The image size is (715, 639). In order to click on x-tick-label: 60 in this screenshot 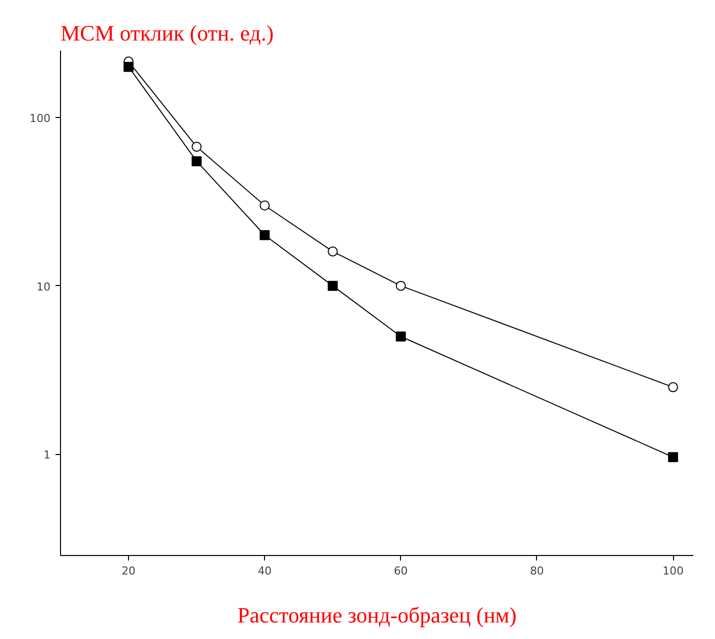, I will do `click(401, 571)`.